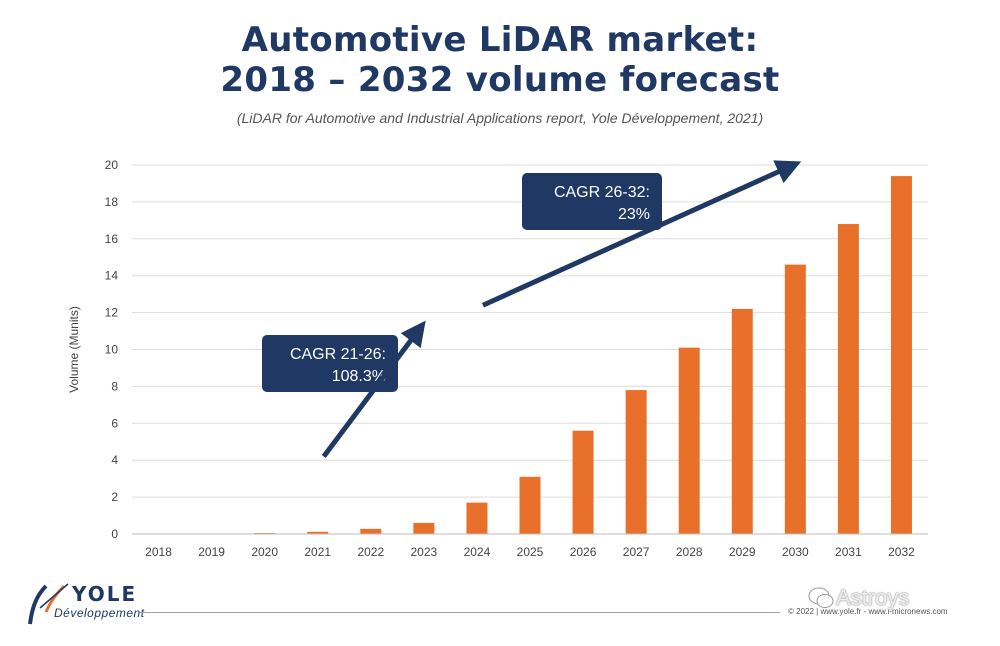 Image resolution: width=1000 pixels, height=646 pixels. Describe the element at coordinates (114, 386) in the screenshot. I see `y-tick-label: 8` at that location.